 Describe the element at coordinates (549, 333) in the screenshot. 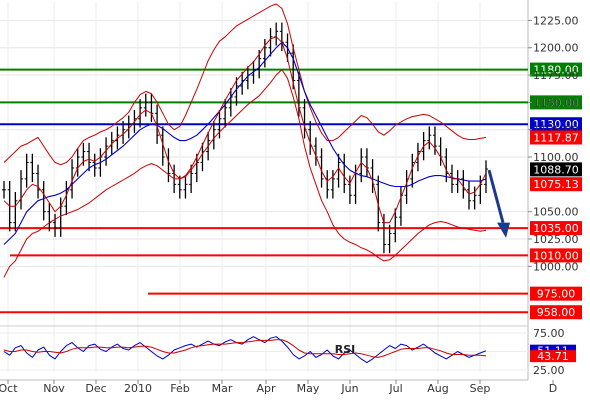

I see `rsi-tick-label: 75.00` at that location.